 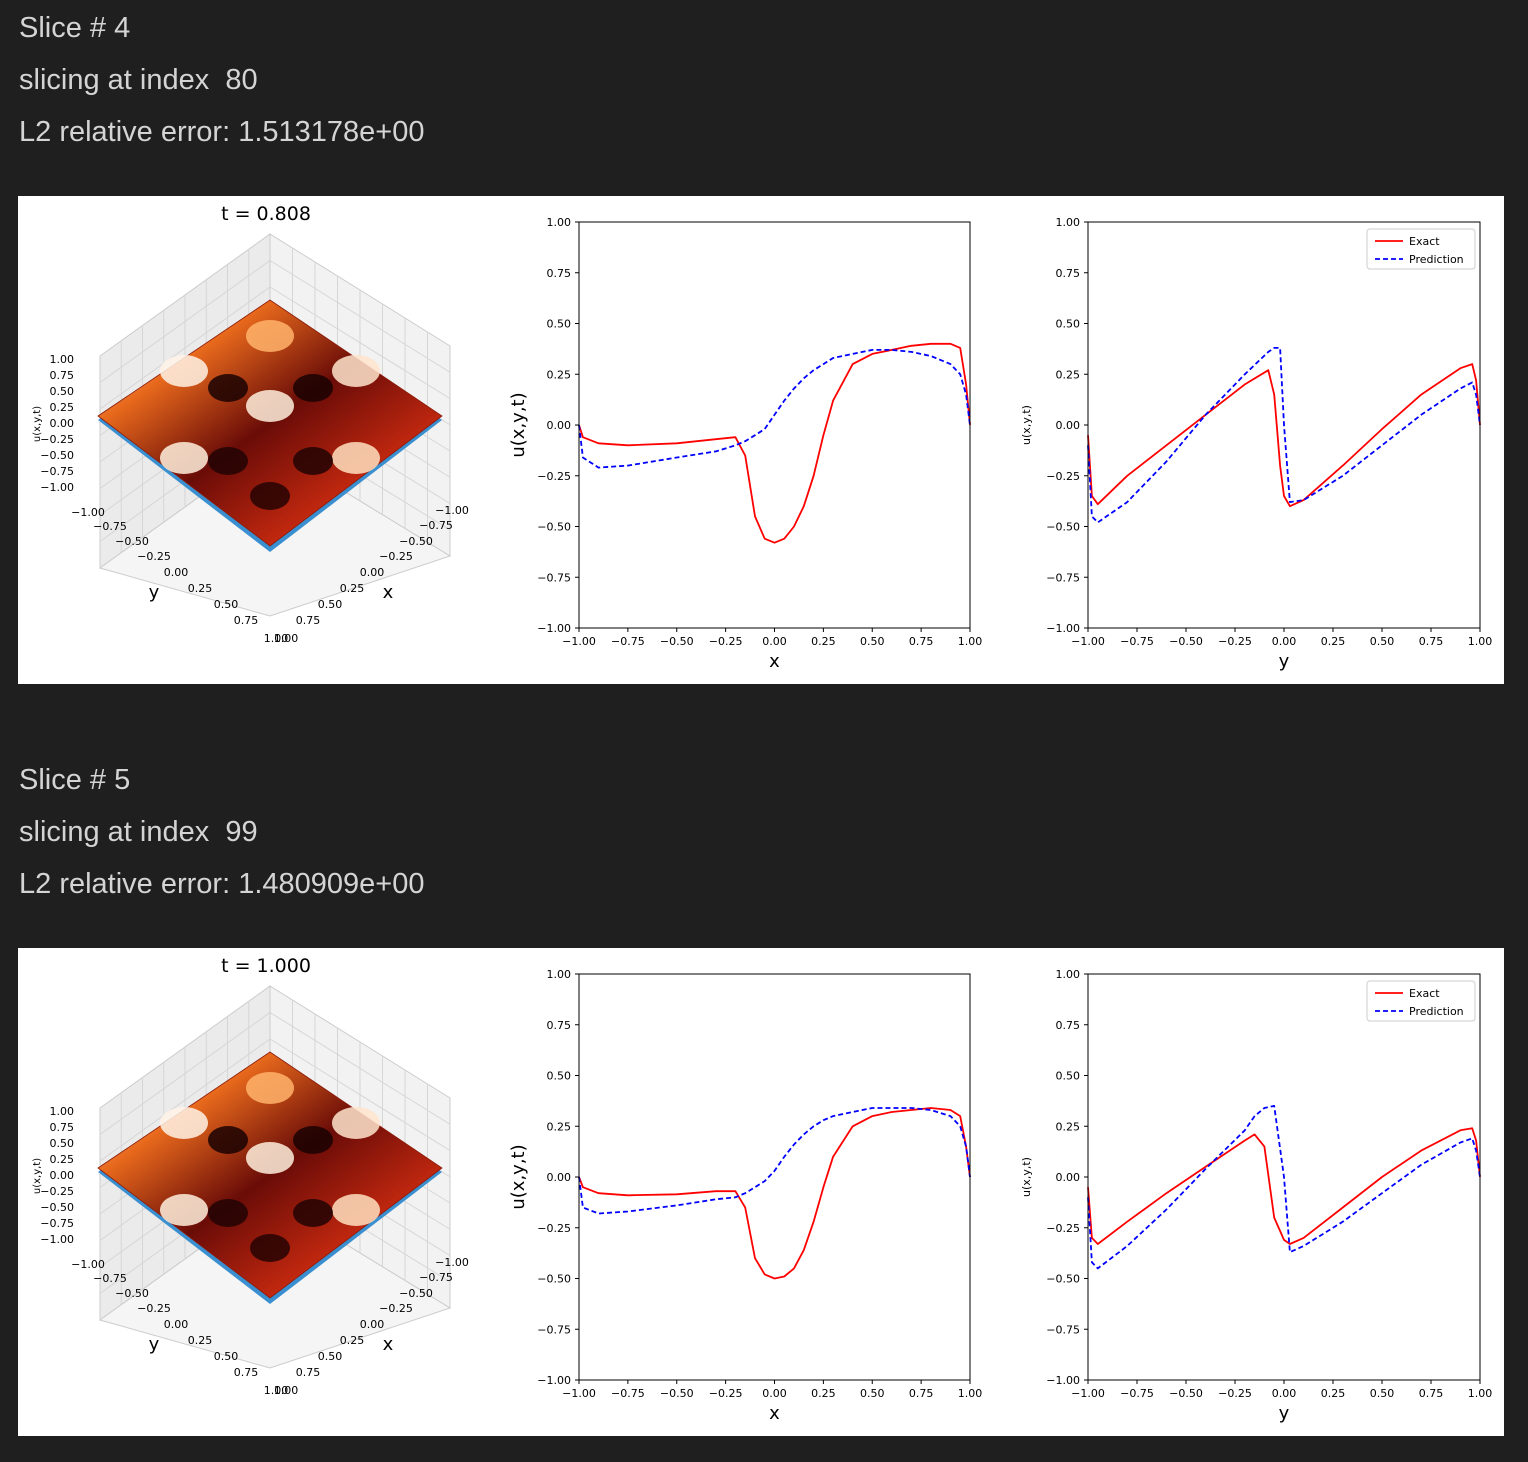 What do you see at coordinates (62, 1127) in the screenshot?
I see `z-tick-label: 0.75` at bounding box center [62, 1127].